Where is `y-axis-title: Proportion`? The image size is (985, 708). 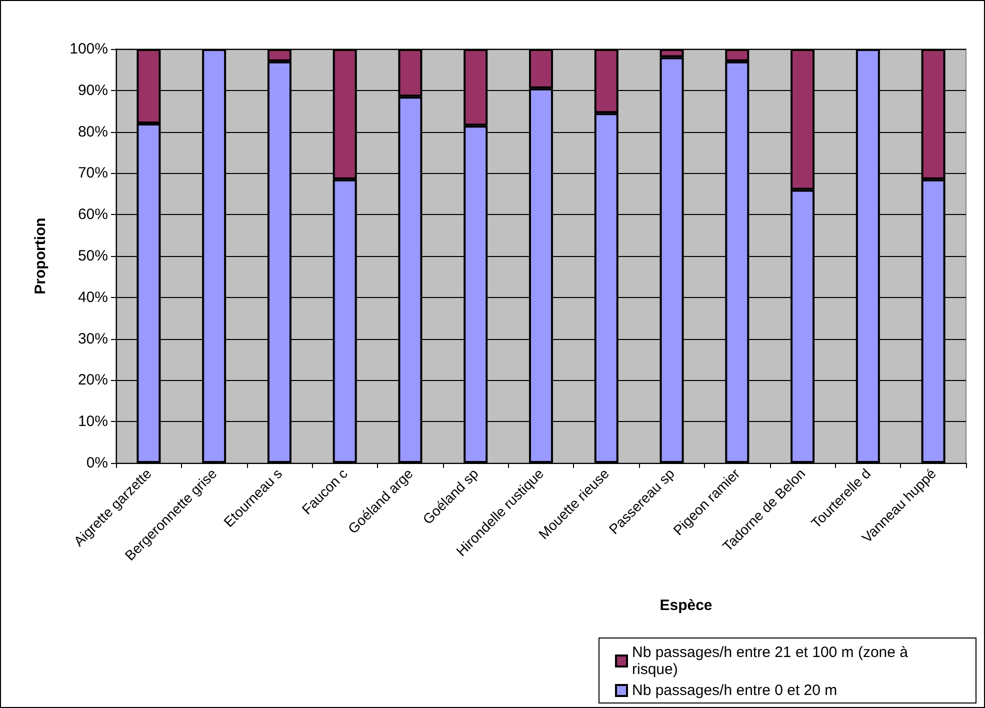
y-axis-title: Proportion is located at coordinates (40, 256).